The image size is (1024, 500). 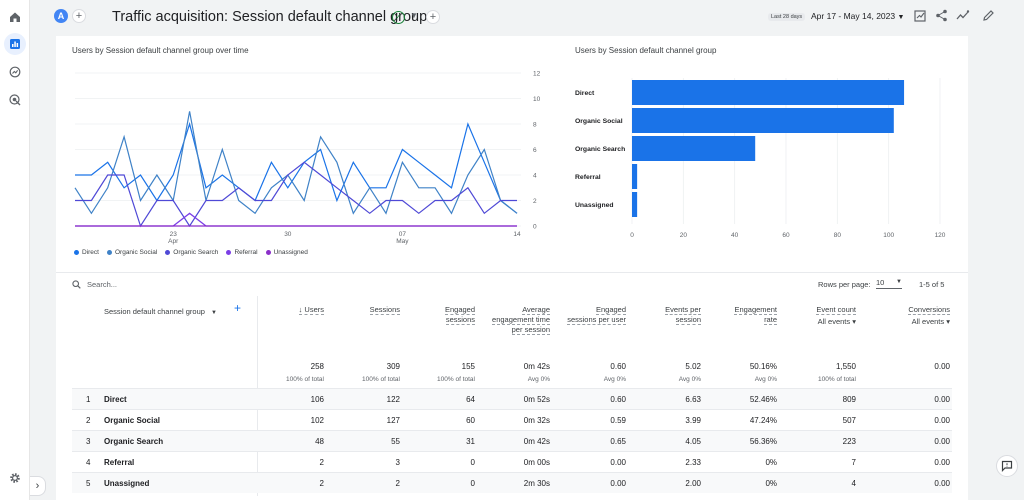 I want to click on home-icon, so click(x=15, y=17).